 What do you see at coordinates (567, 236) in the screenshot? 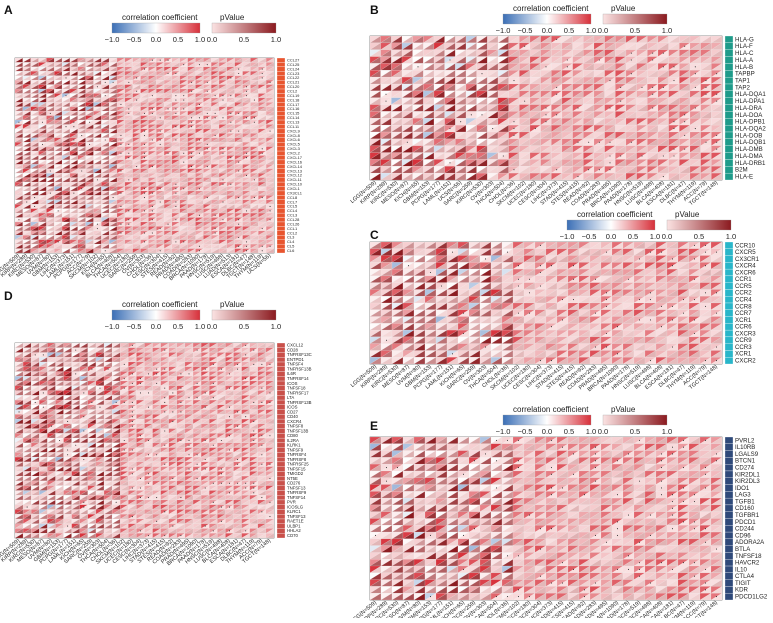
I see `legend-corr-tick: −1.0` at bounding box center [567, 236].